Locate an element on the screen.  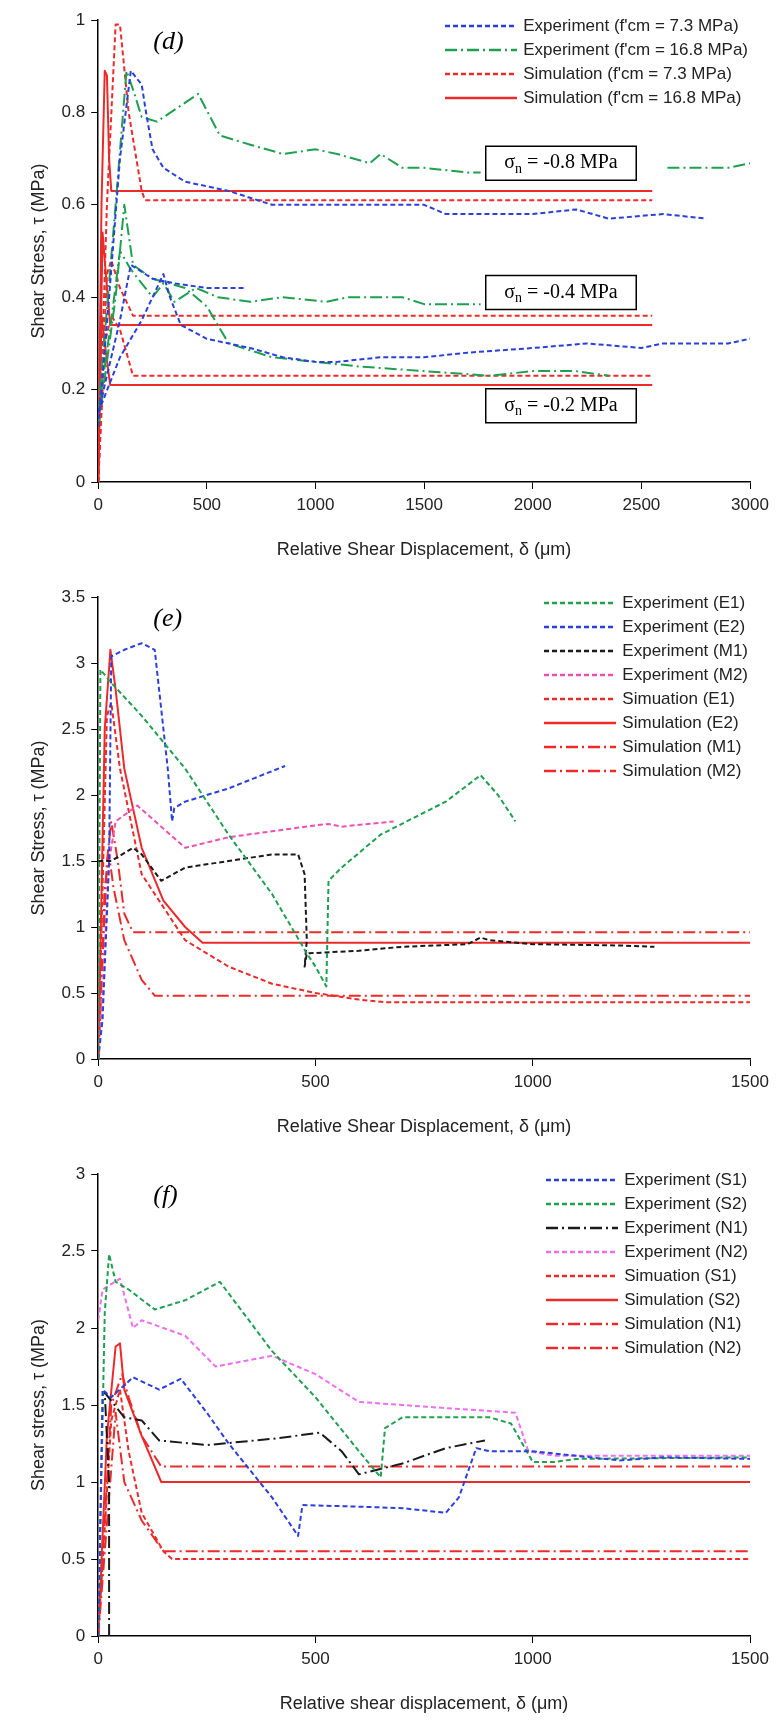
annotation: (f) is located at coordinates (165, 1194).